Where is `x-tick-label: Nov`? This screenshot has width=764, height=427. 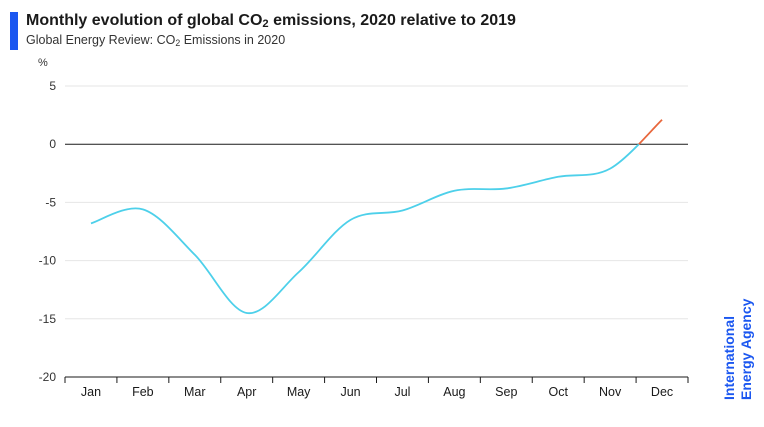 x-tick-label: Nov is located at coordinates (610, 392).